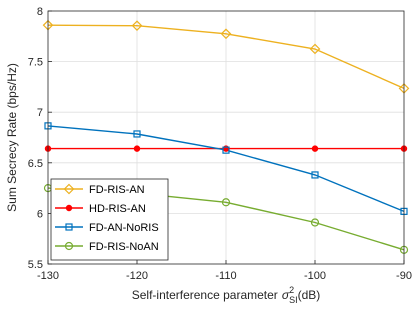  Describe the element at coordinates (404, 276) in the screenshot. I see `x-tick-label: -90` at that location.